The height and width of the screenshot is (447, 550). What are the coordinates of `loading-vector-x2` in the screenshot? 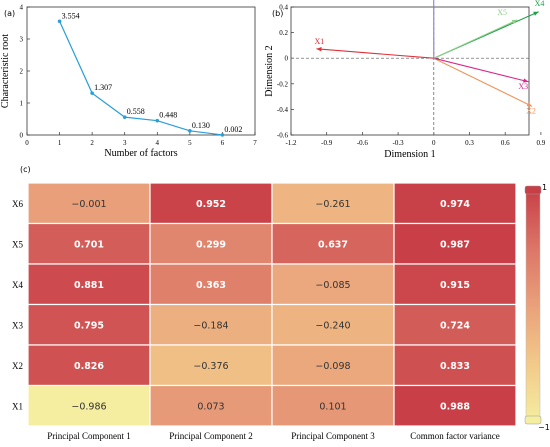 It's located at (483, 82).